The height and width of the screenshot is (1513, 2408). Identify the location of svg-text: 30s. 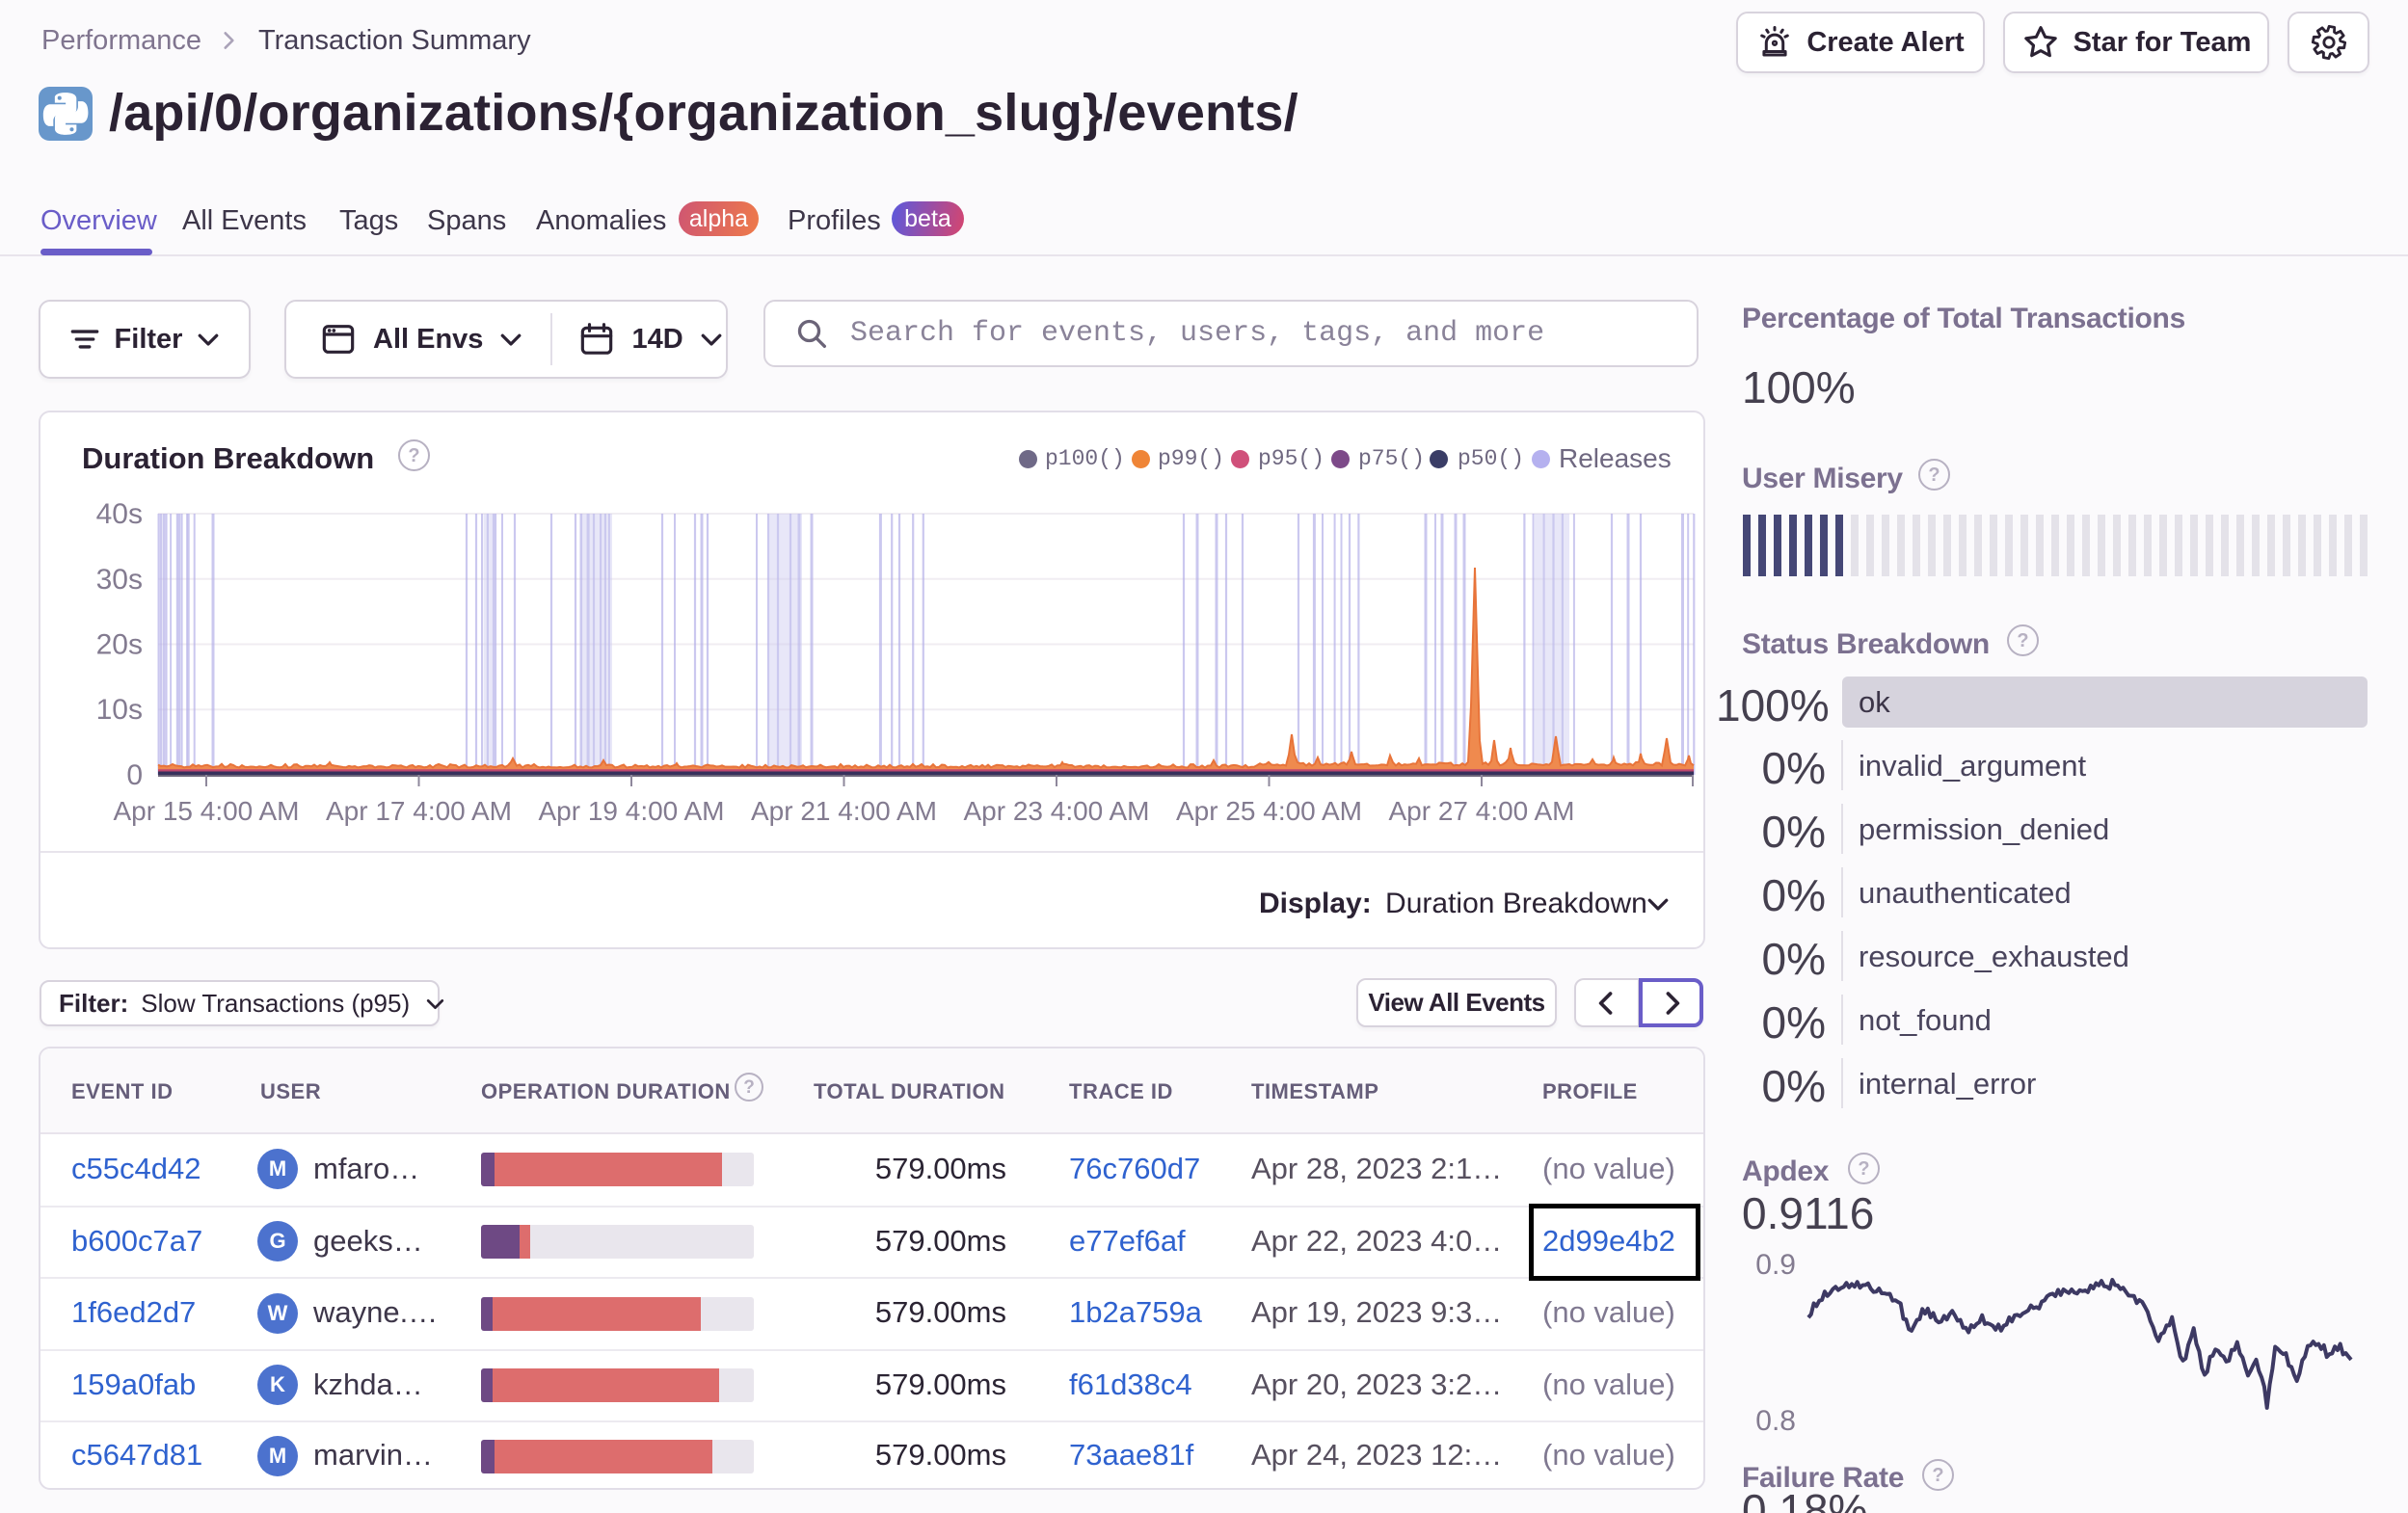
(119, 580).